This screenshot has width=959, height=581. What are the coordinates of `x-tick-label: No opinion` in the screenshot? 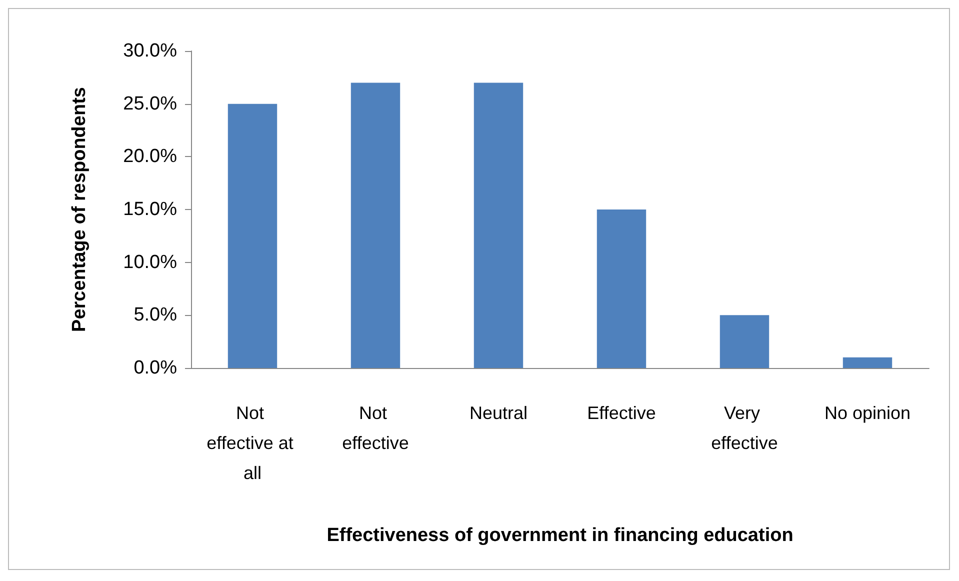 It's located at (867, 413).